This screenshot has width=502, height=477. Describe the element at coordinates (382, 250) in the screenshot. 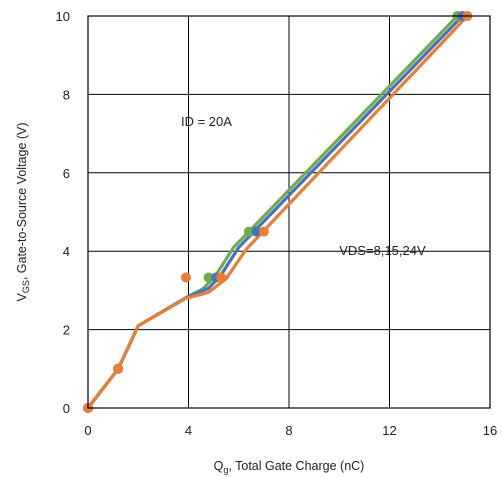

I see `annotation-vds: VDS=8,15,24V` at that location.